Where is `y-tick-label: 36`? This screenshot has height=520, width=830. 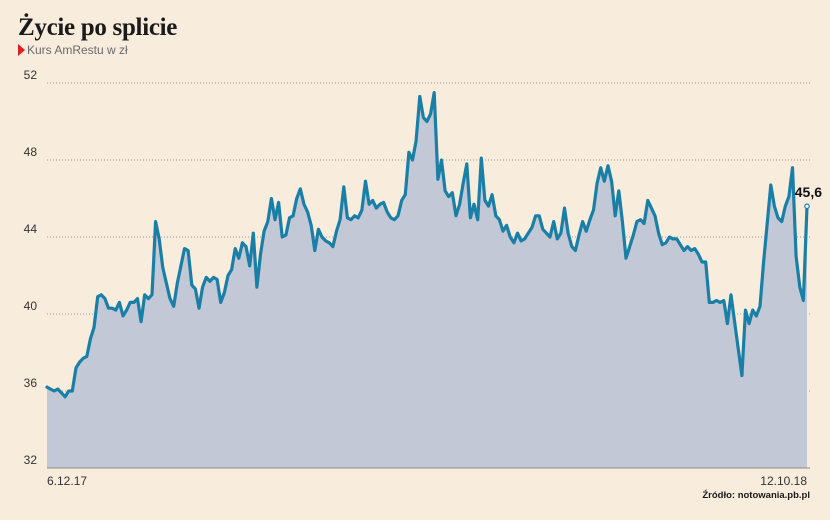 y-tick-label: 36 is located at coordinates (31, 383).